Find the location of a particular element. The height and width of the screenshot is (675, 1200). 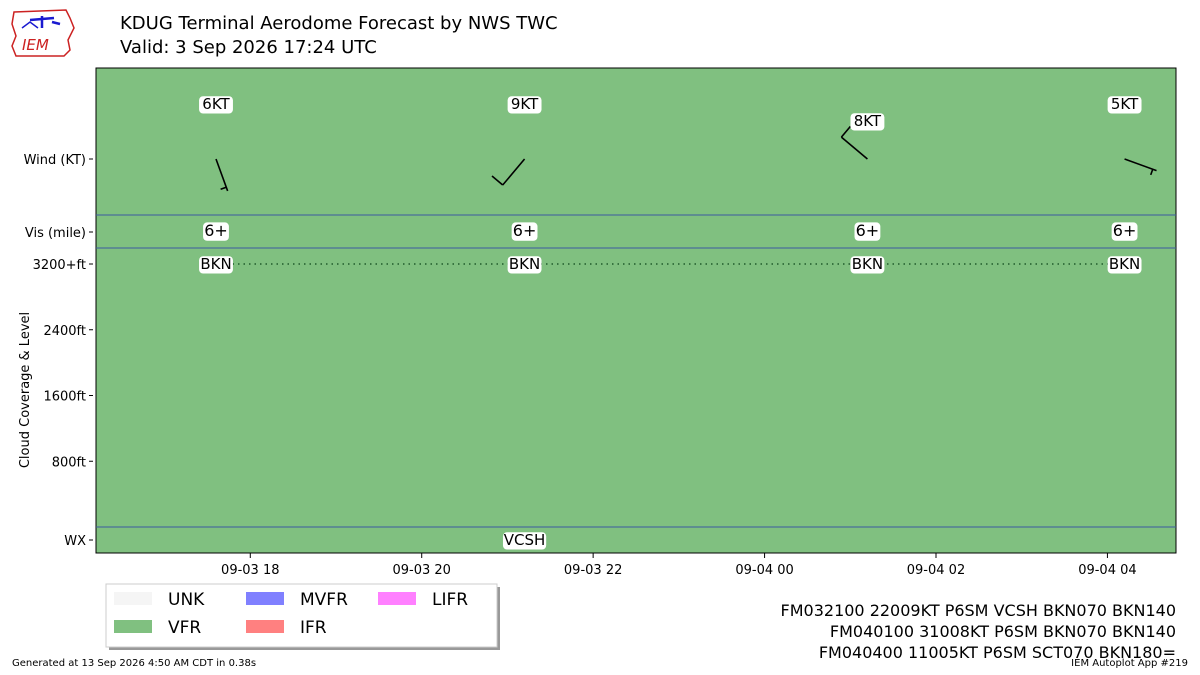

legend-swatch-lifr is located at coordinates (397, 598).